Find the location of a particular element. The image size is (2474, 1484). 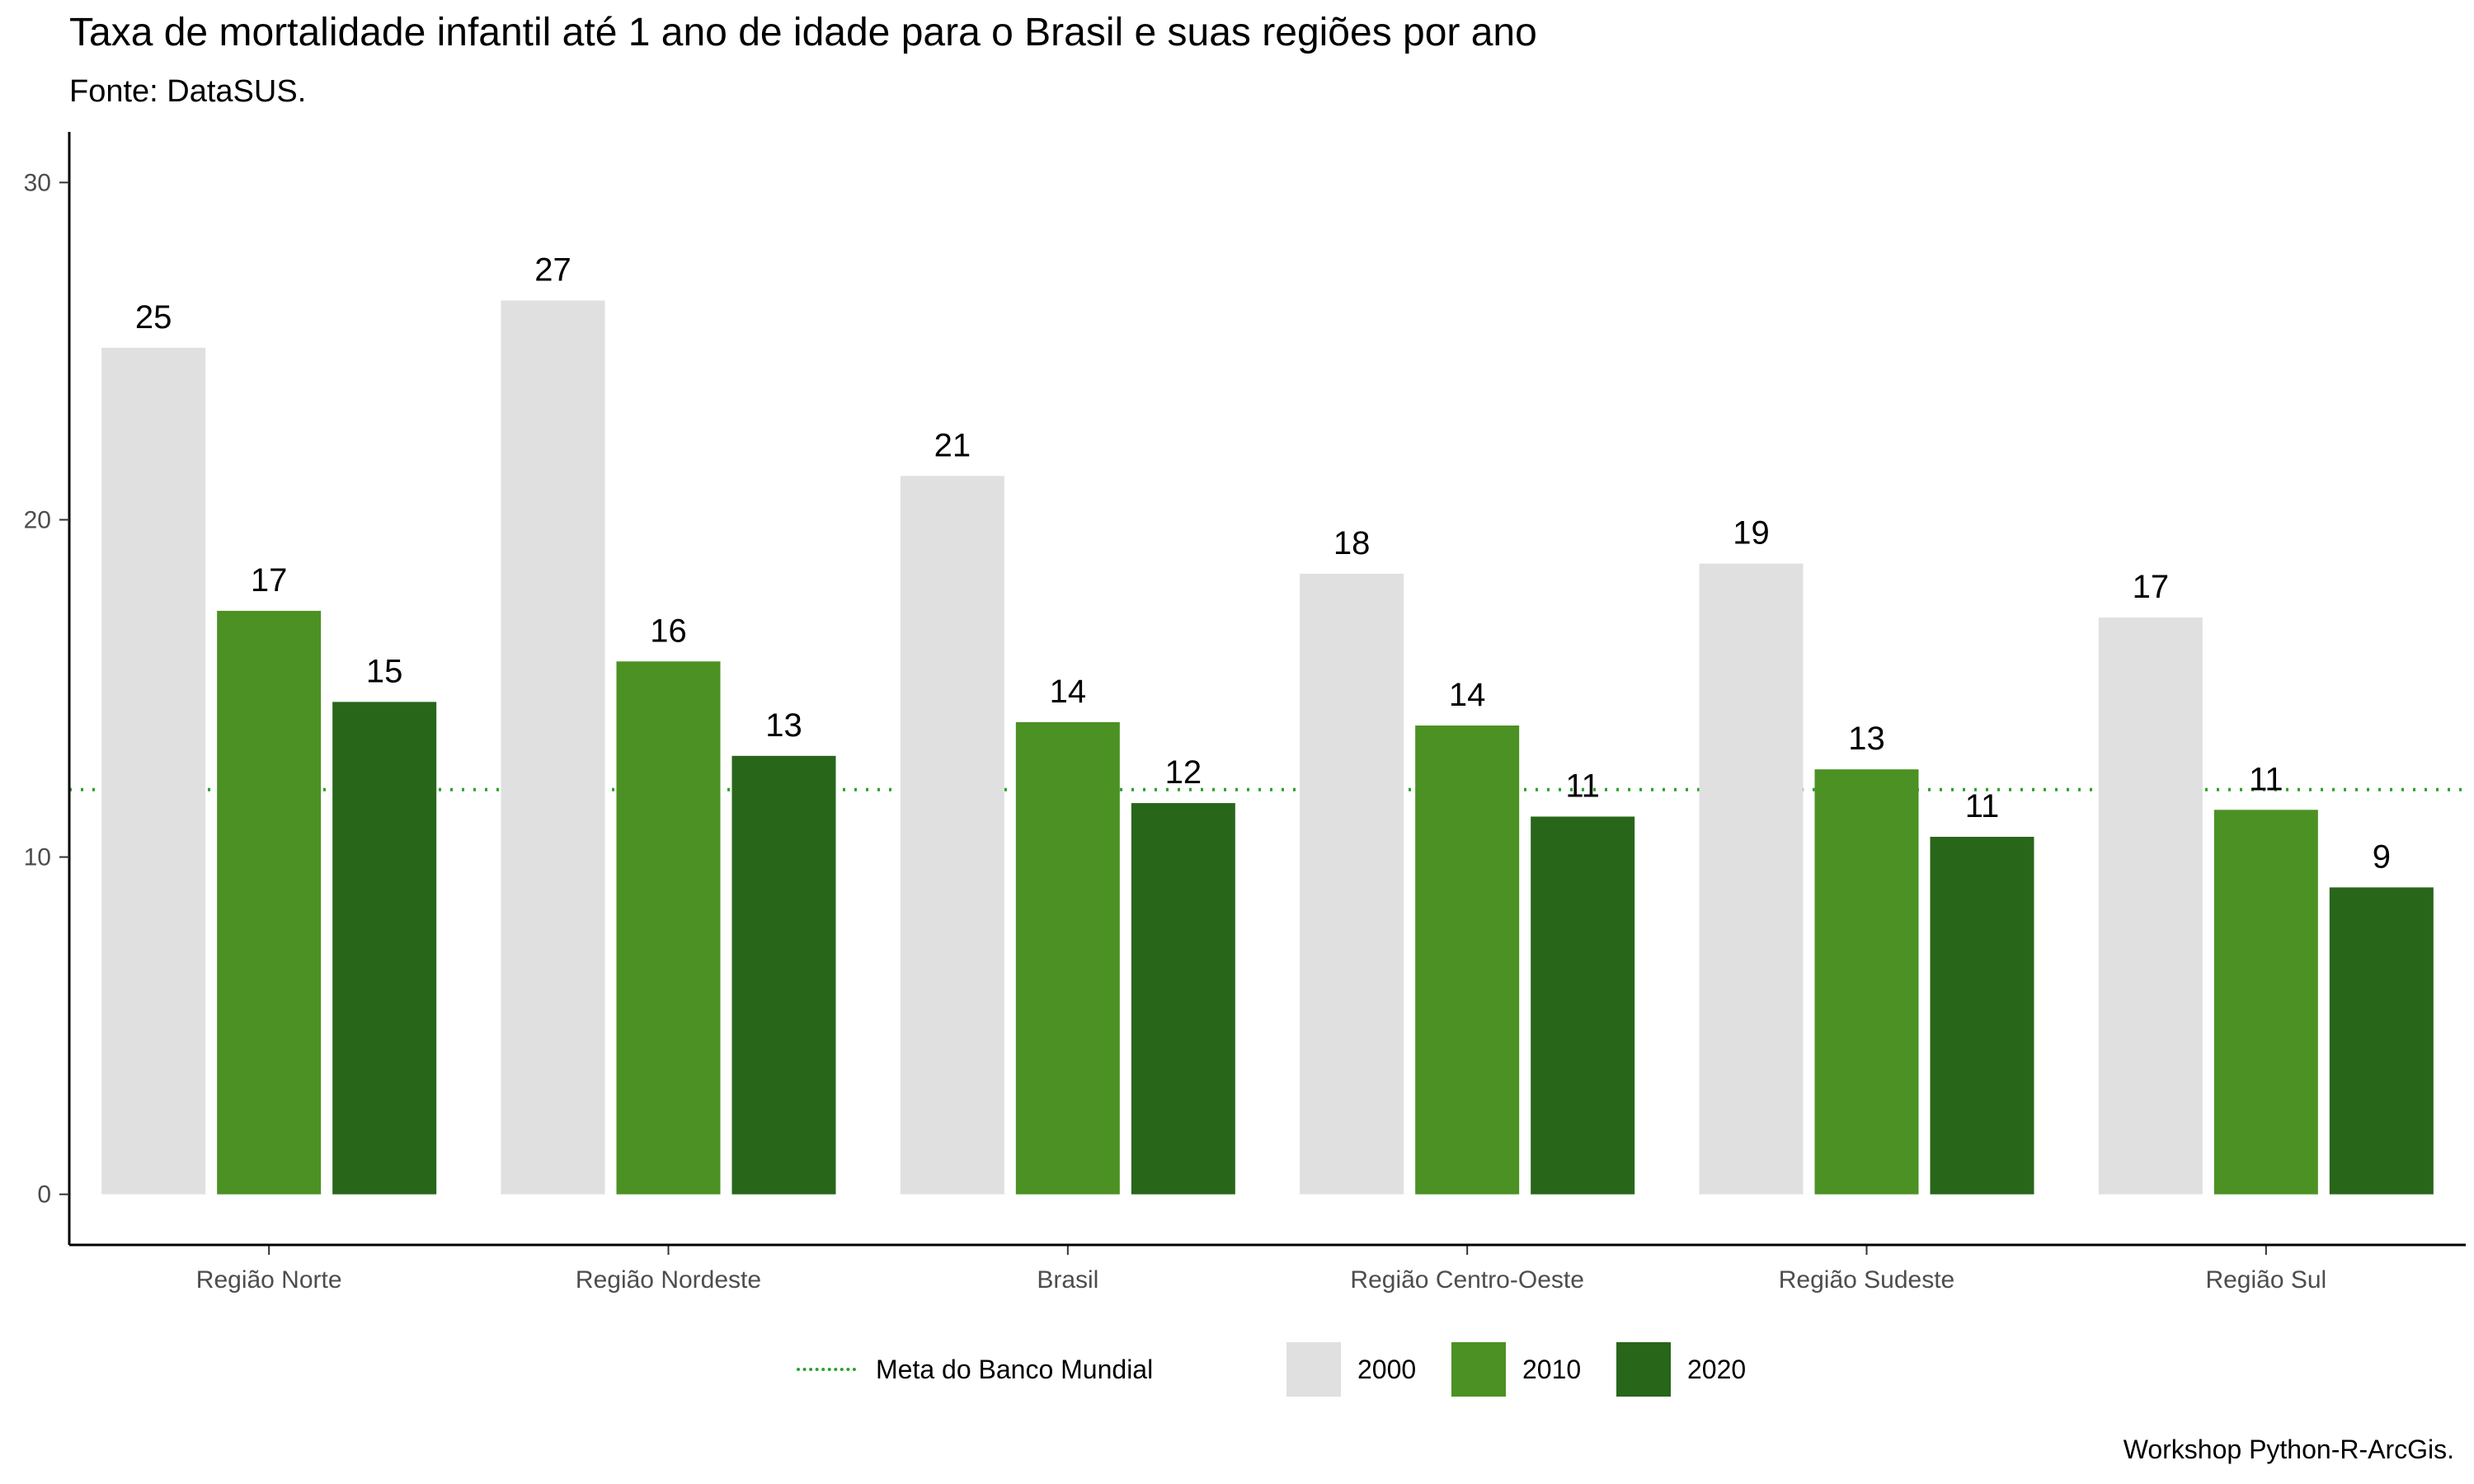

legend-item-2000: 2000 is located at coordinates (1351, 1369).